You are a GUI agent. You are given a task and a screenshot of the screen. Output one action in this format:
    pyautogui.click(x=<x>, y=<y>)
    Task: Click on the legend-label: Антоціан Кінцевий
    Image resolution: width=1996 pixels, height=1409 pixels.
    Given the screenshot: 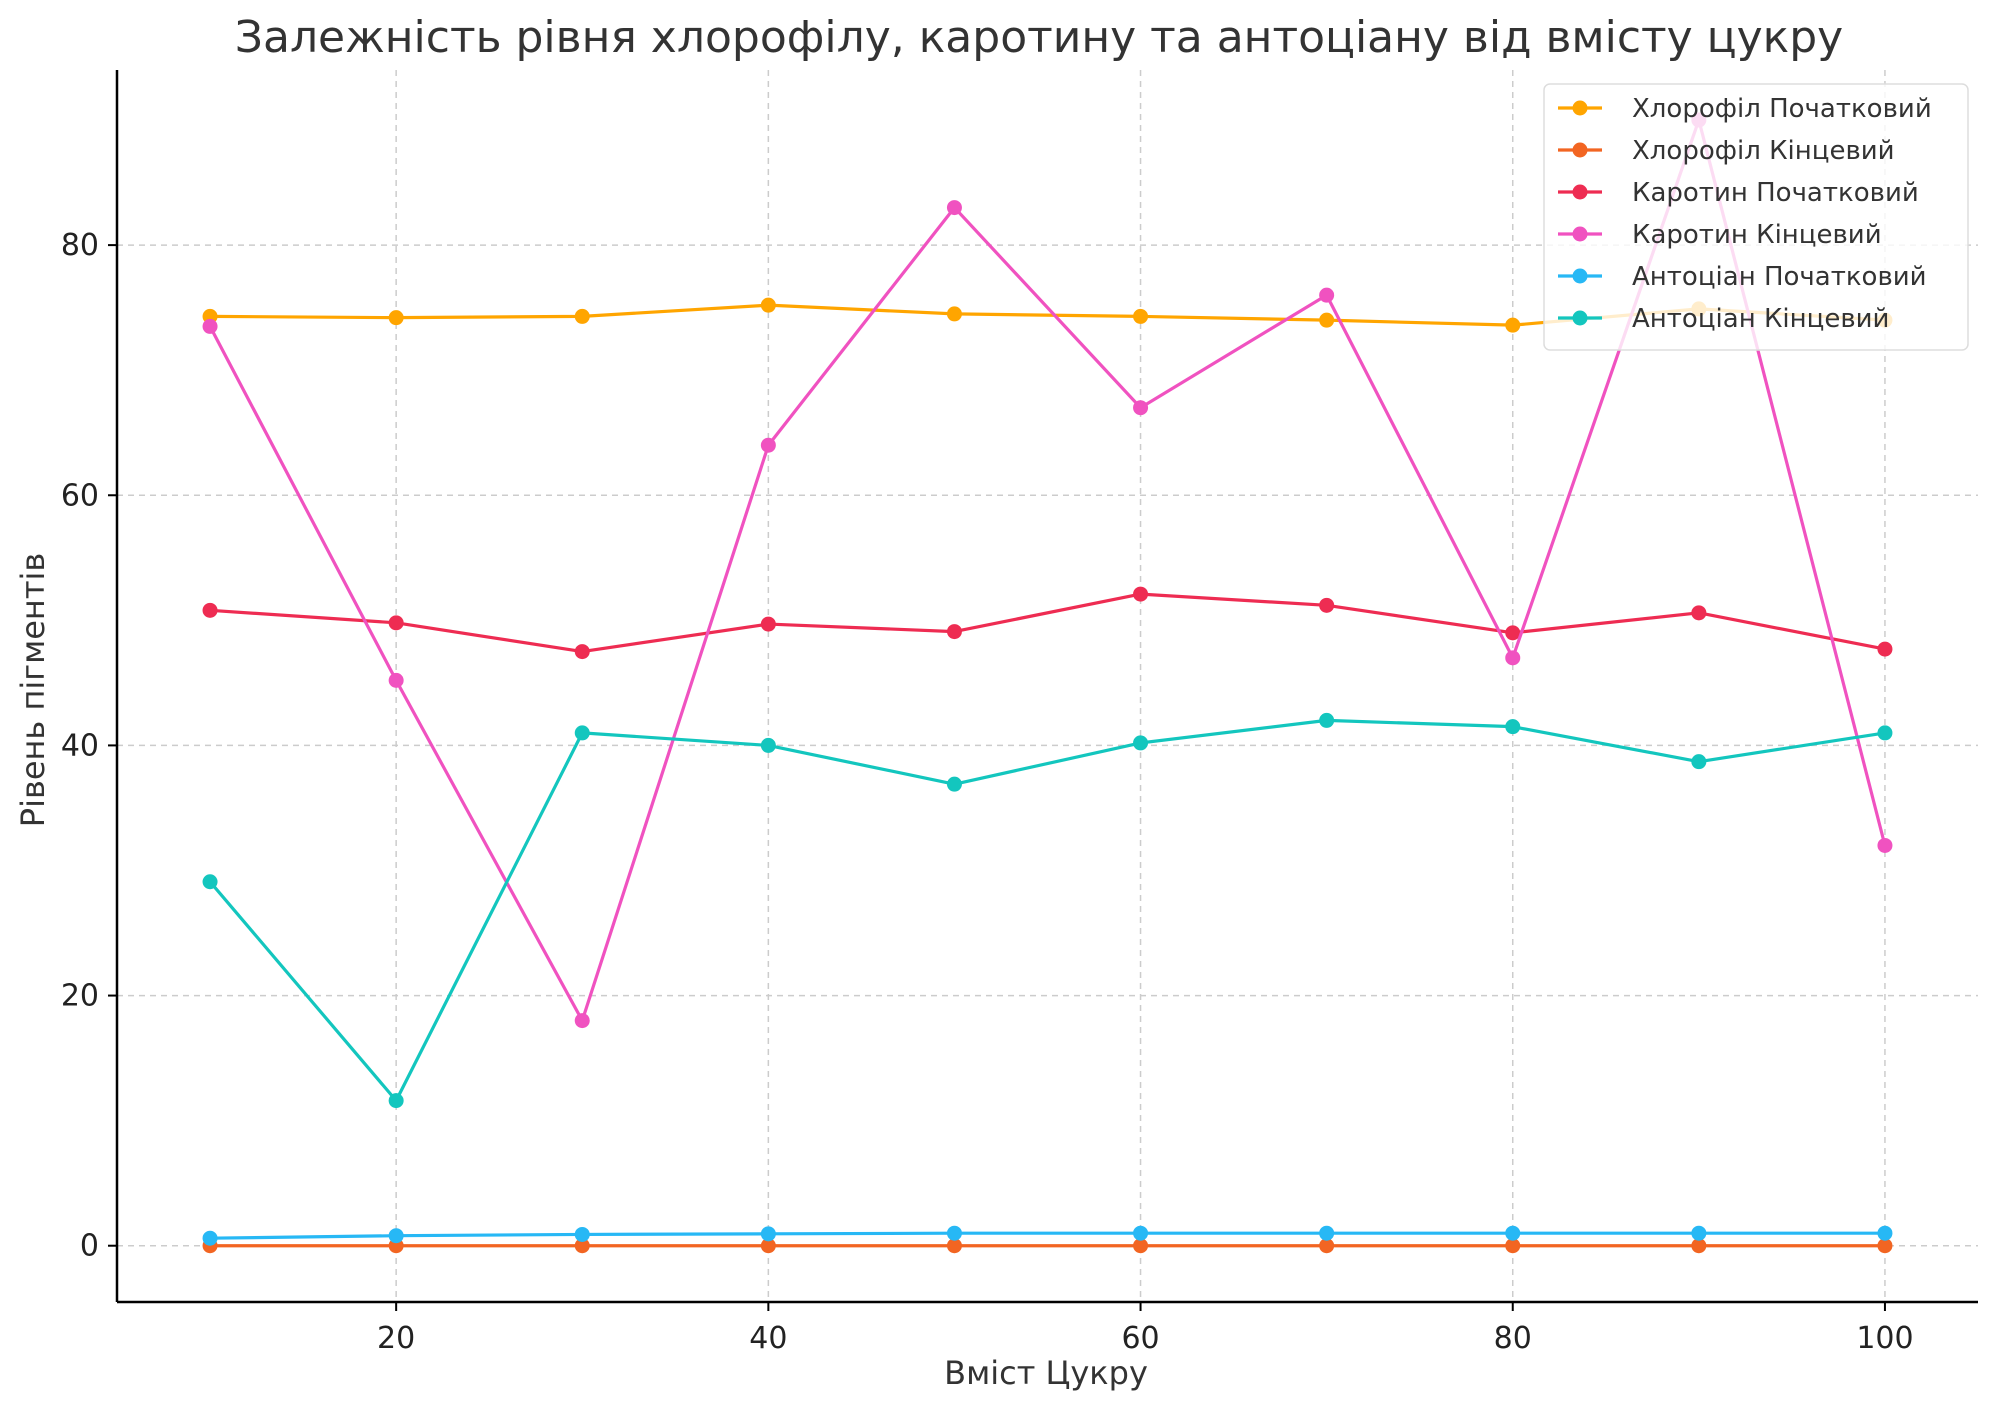 What is the action you would take?
    pyautogui.click(x=1760, y=319)
    